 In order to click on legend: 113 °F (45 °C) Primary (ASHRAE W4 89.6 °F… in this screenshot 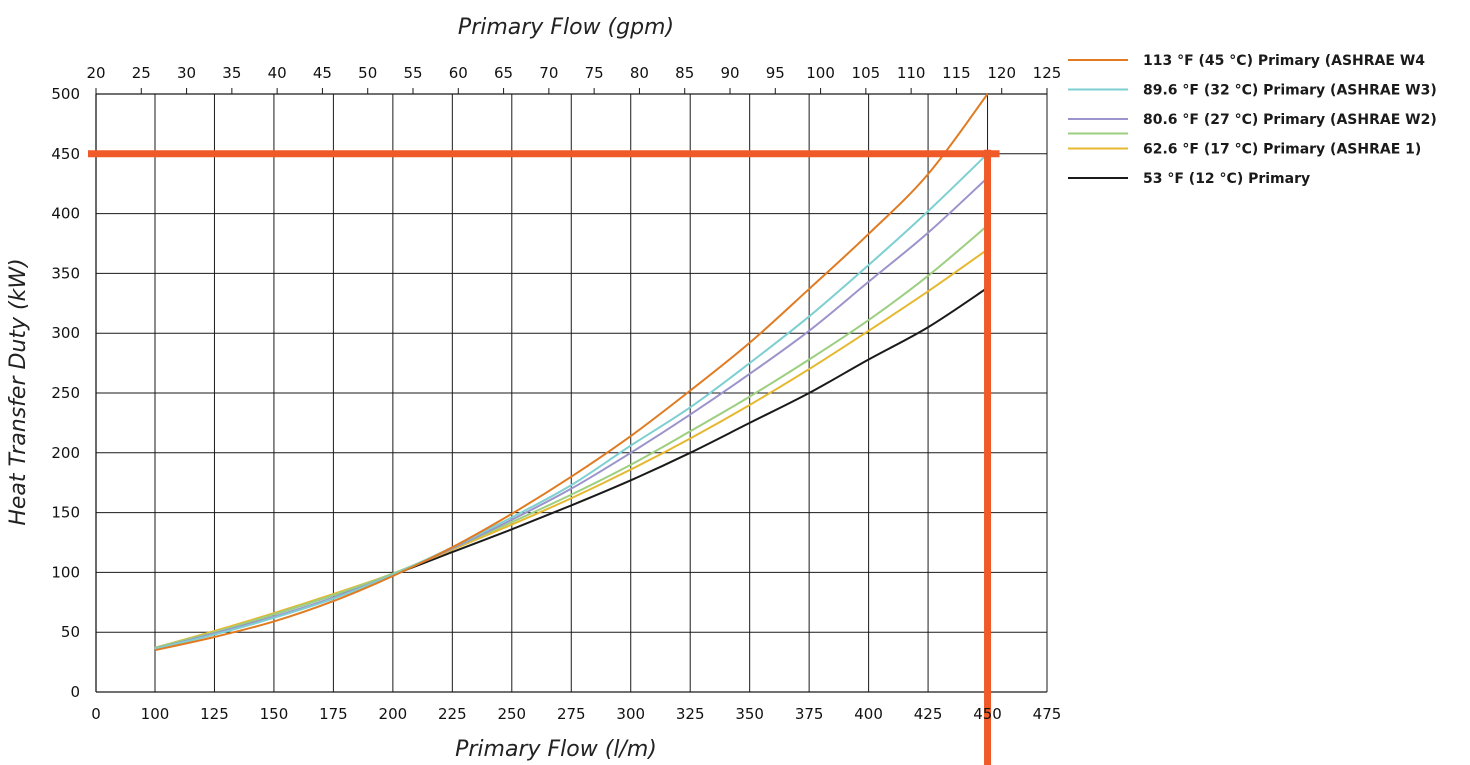, I will do `click(1252, 120)`.